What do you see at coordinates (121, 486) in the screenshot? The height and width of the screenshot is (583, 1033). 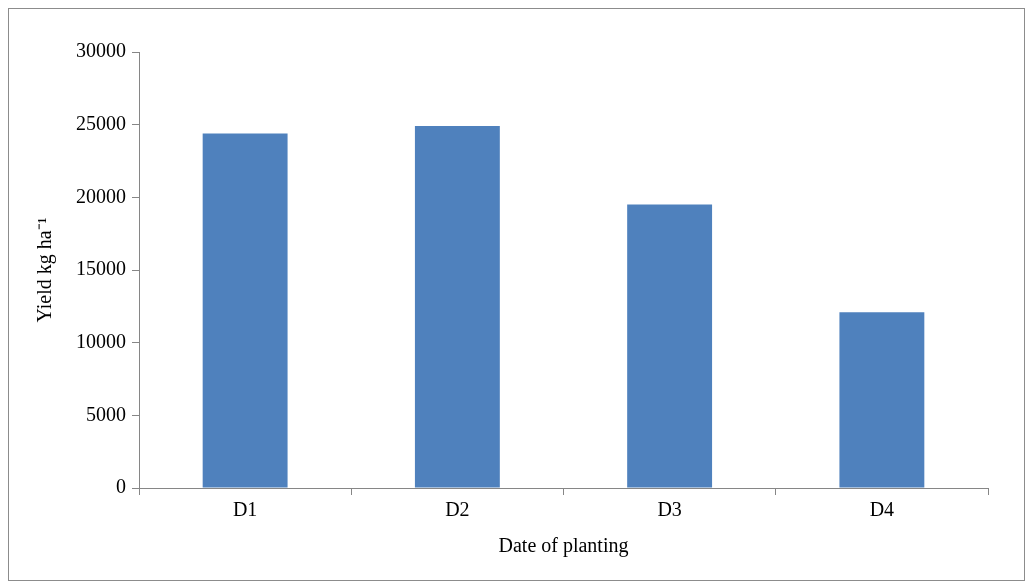 I see `y-tick-label: 0` at bounding box center [121, 486].